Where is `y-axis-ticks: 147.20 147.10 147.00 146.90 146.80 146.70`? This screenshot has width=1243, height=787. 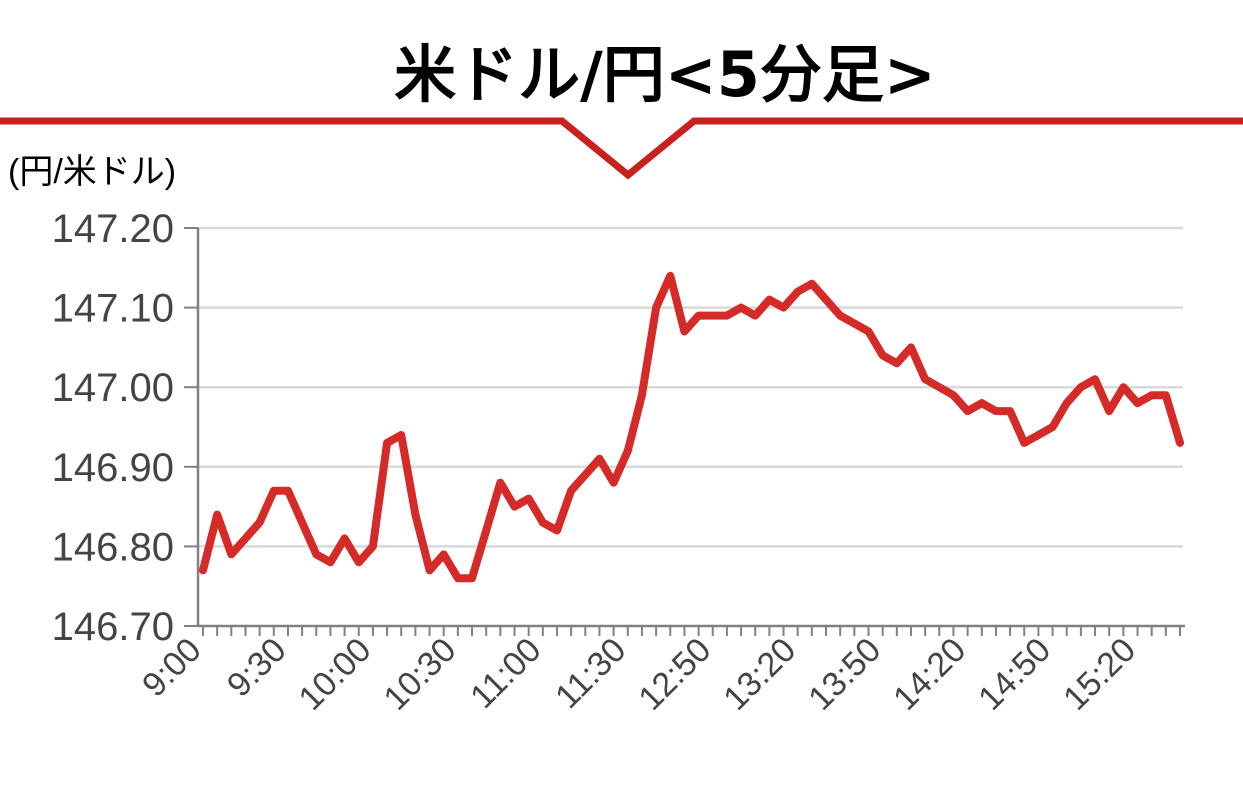
y-axis-ticks: 147.20 147.10 147.00 146.90 146.80 146.70 is located at coordinates (125, 428).